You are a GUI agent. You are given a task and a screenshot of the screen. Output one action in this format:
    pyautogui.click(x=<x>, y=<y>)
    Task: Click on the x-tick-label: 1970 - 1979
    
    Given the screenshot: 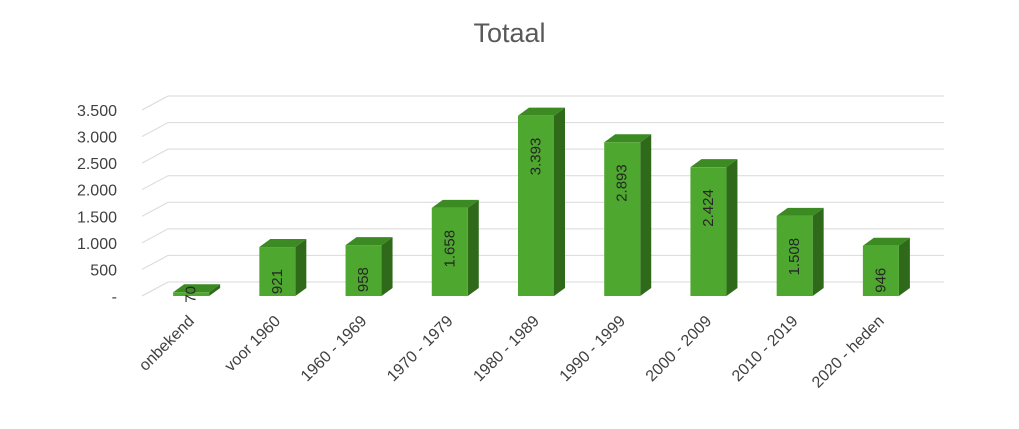 What is the action you would take?
    pyautogui.click(x=420, y=349)
    